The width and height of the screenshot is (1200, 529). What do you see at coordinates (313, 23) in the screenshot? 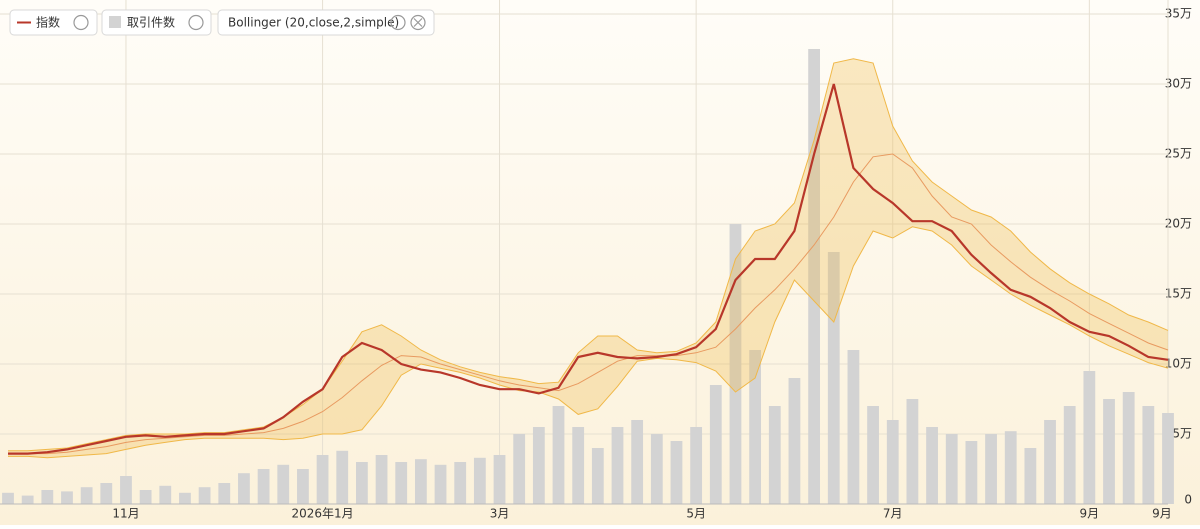
I see `legend-label: Bollinger (20,close,2,simple)` at bounding box center [313, 23].